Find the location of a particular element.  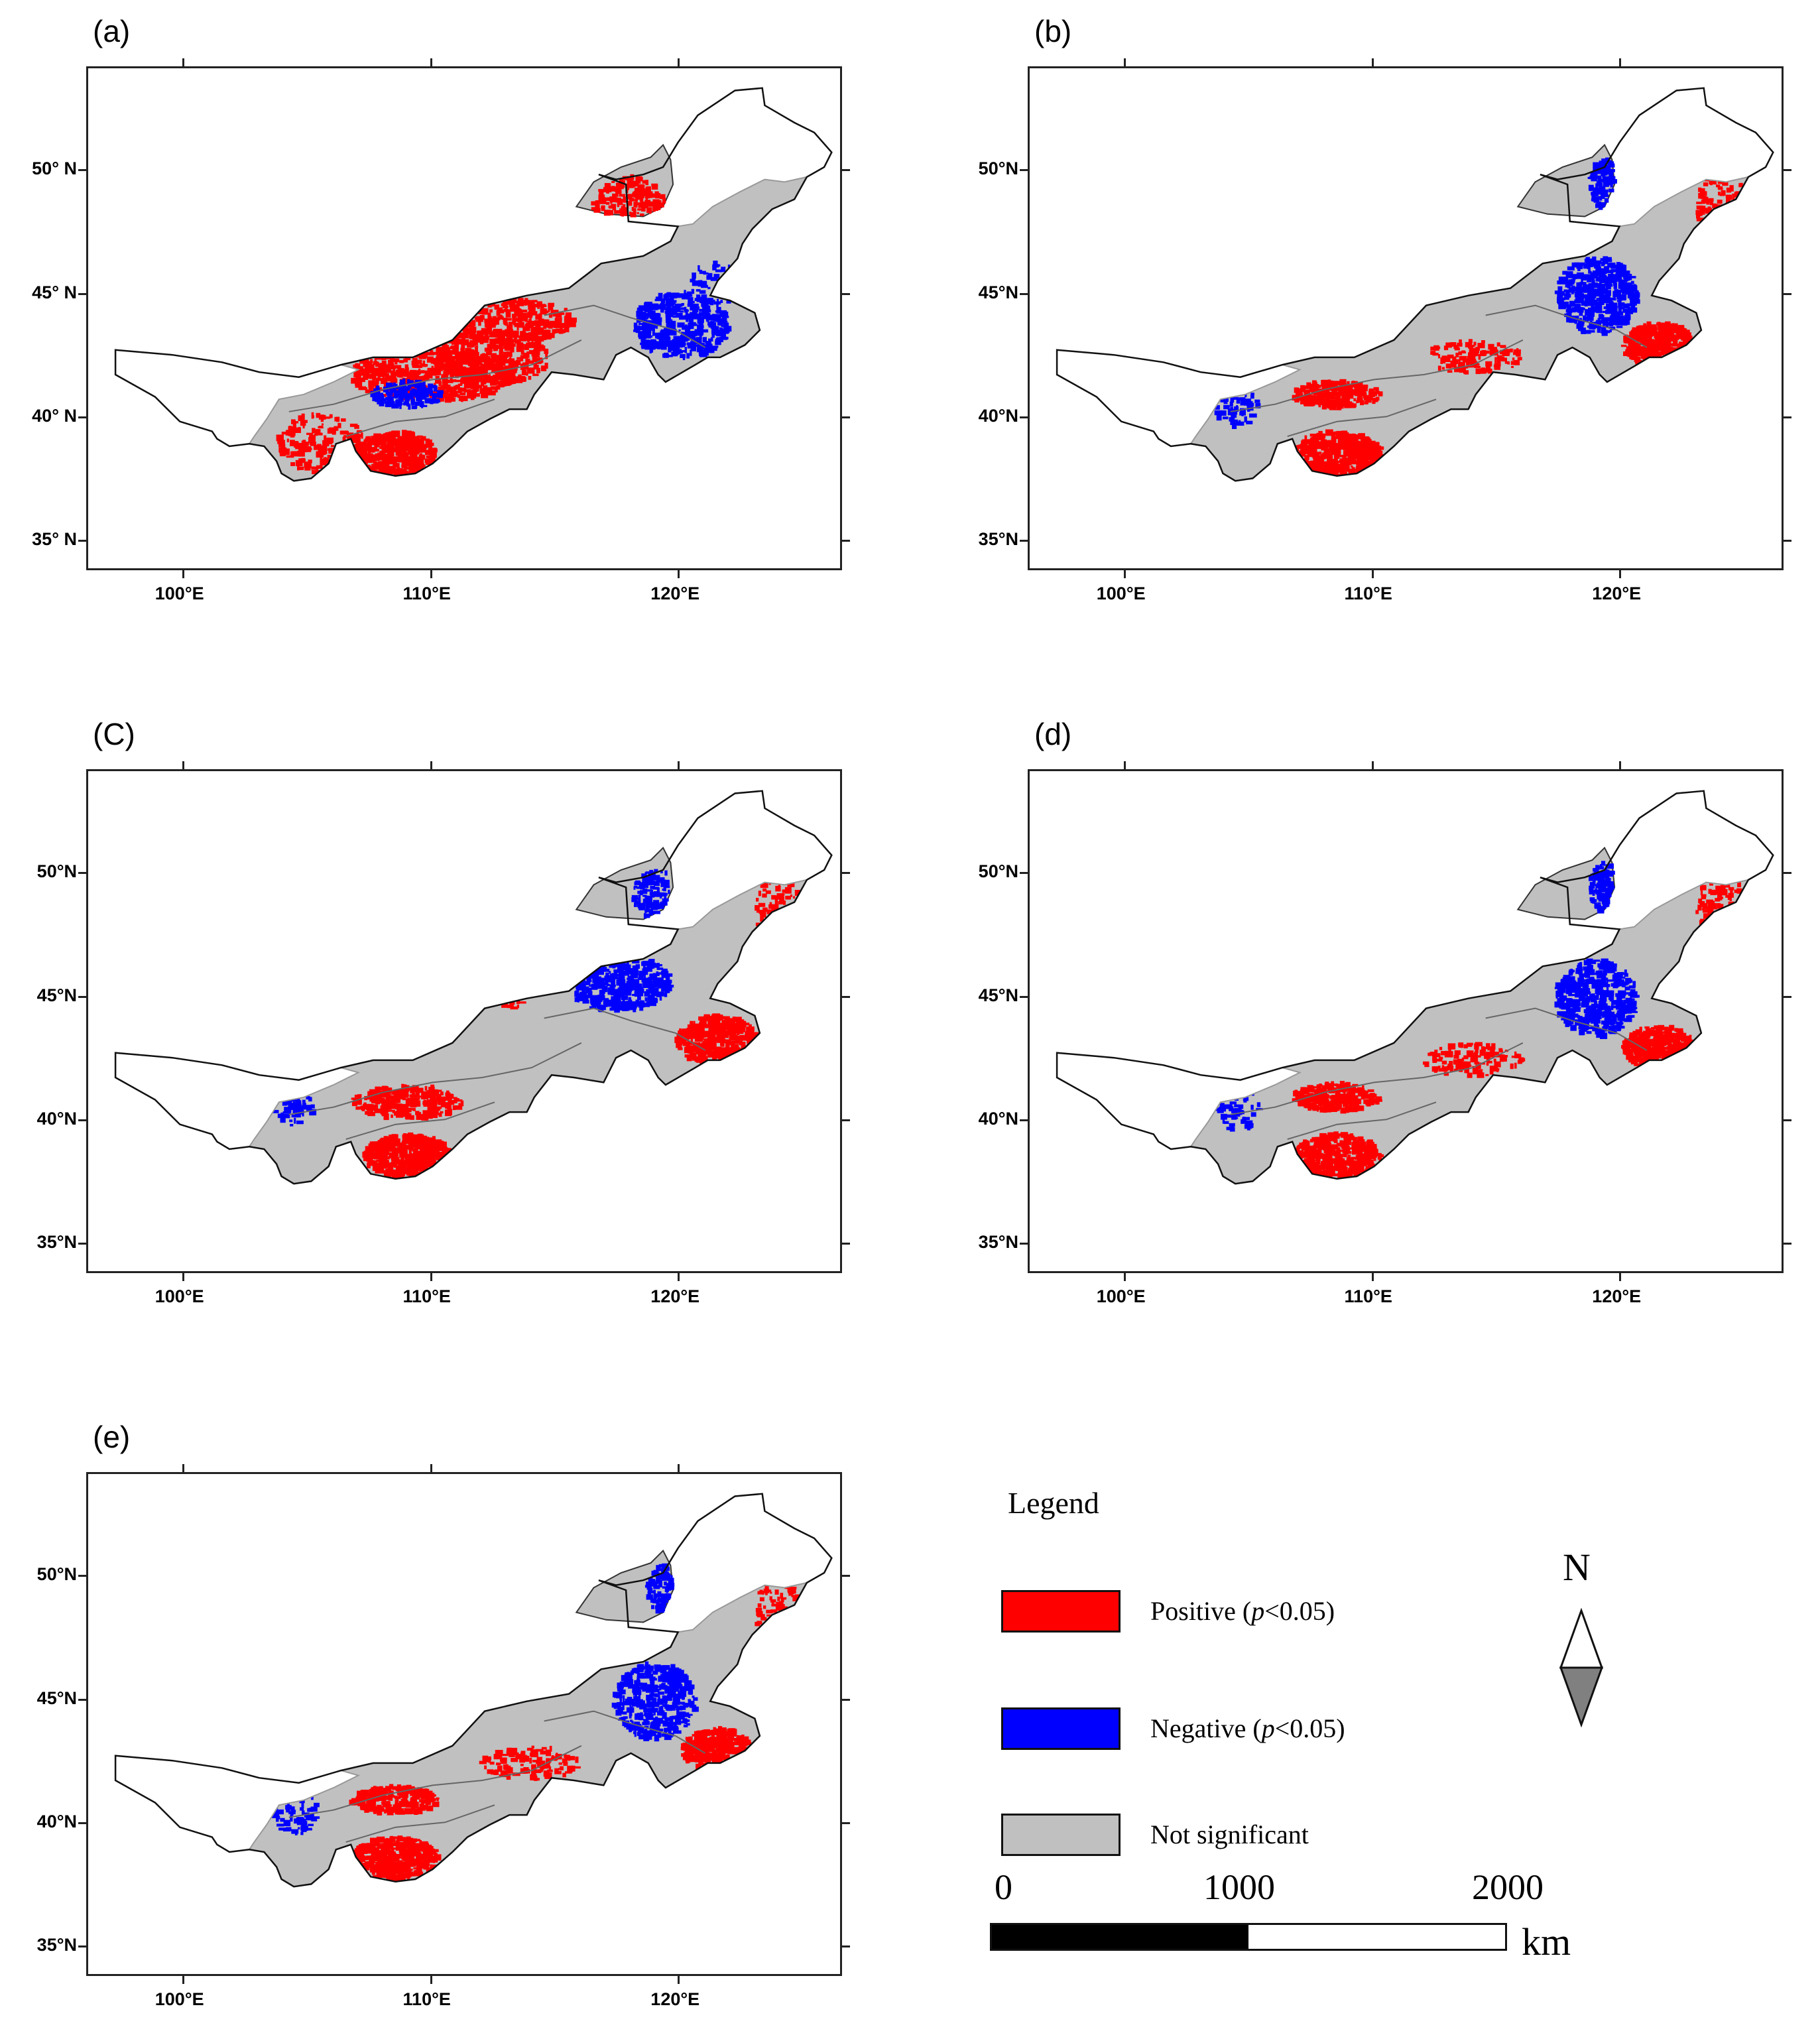

latitude-label: 45°N is located at coordinates (998, 292).